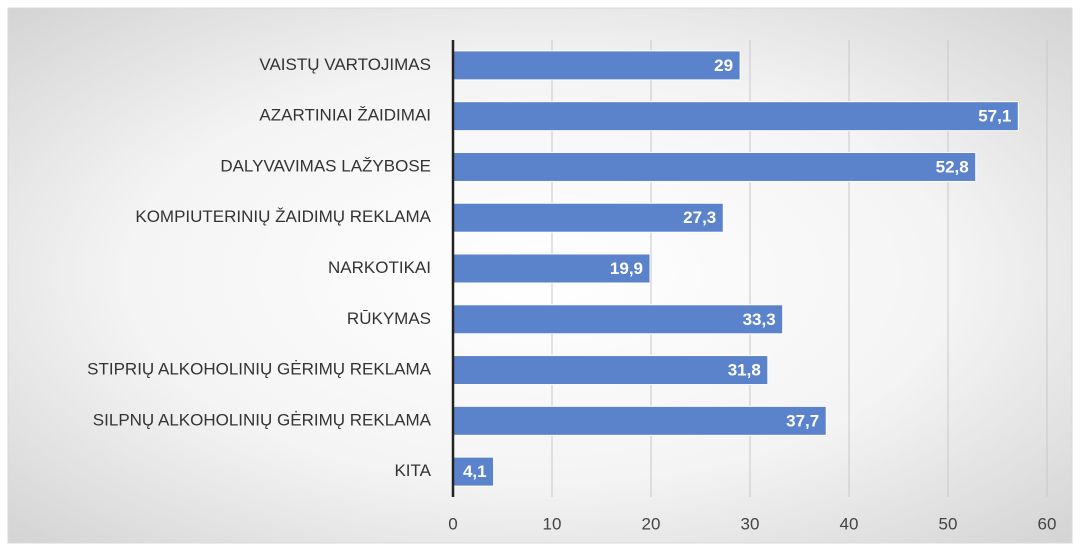 Image resolution: width=1080 pixels, height=556 pixels. Describe the element at coordinates (1047, 523) in the screenshot. I see `x-tick-label: 60` at that location.